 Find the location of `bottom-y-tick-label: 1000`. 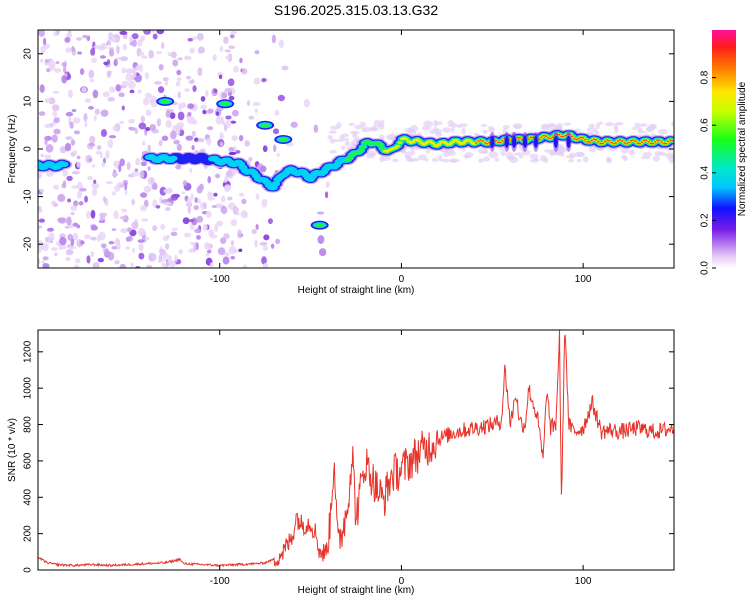

bottom-y-tick-label: 1000 is located at coordinates (28, 388).